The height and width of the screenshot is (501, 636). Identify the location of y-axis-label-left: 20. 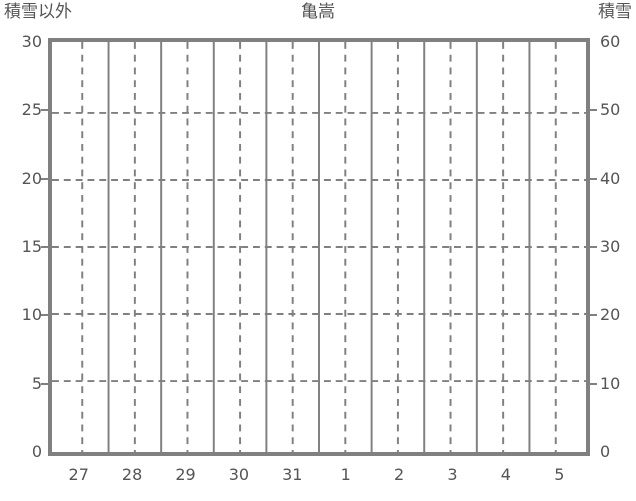
(31, 178).